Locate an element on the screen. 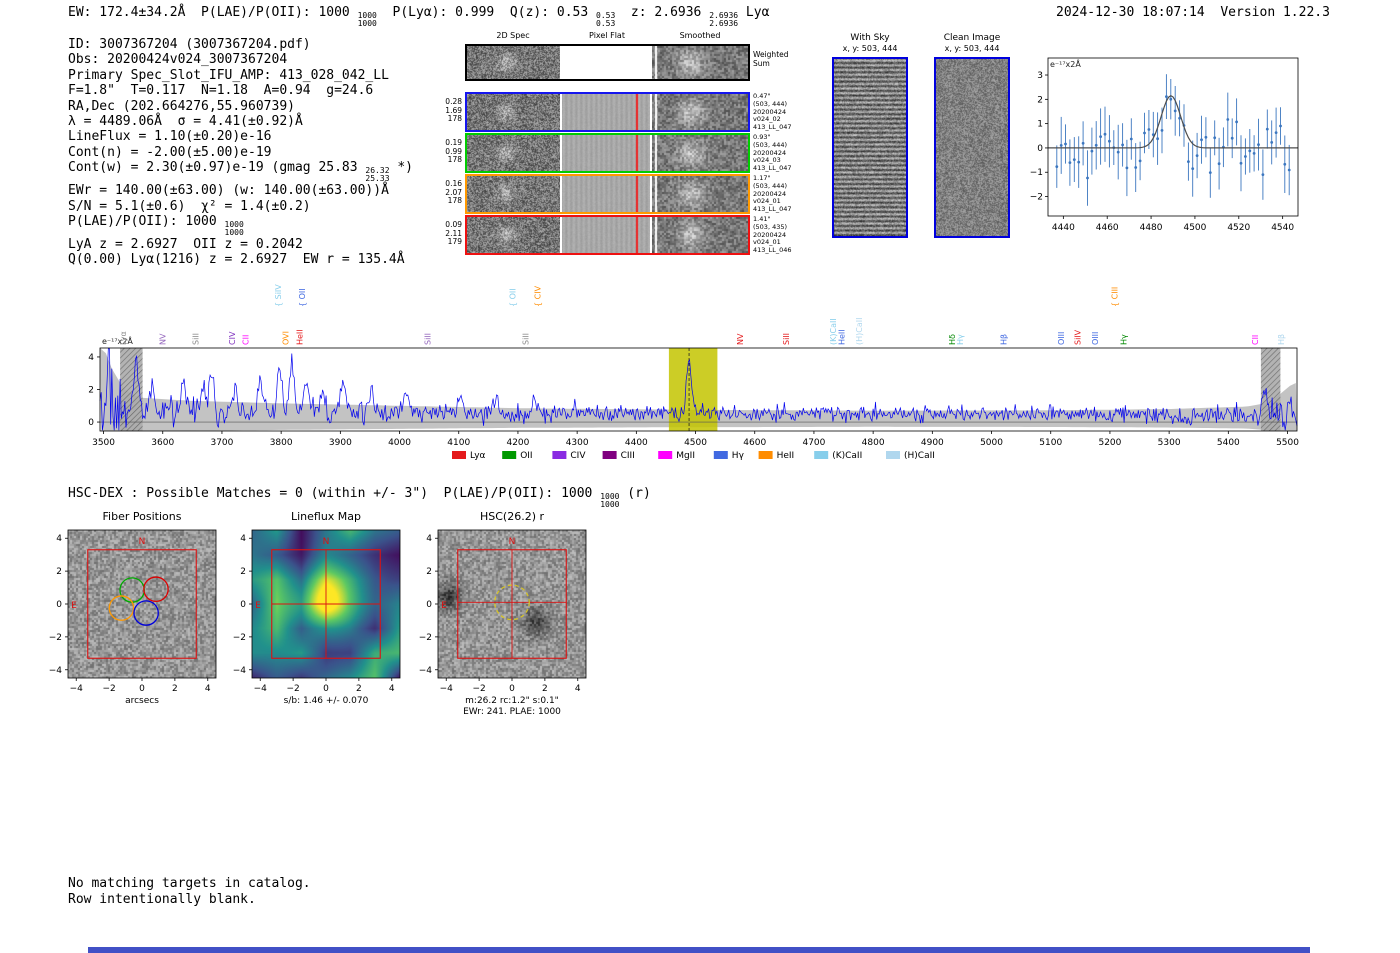 The width and height of the screenshot is (1400, 953). fraction-upper: 2.6936 is located at coordinates (724, 15).